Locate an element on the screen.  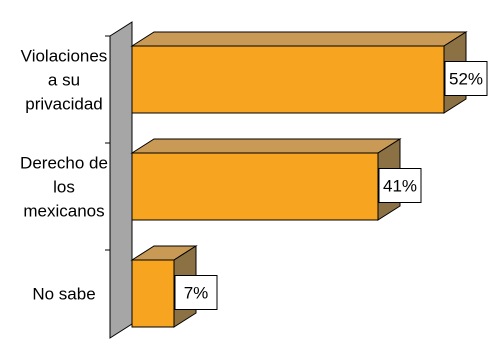
value-label-2: 7% is located at coordinates (196, 292).